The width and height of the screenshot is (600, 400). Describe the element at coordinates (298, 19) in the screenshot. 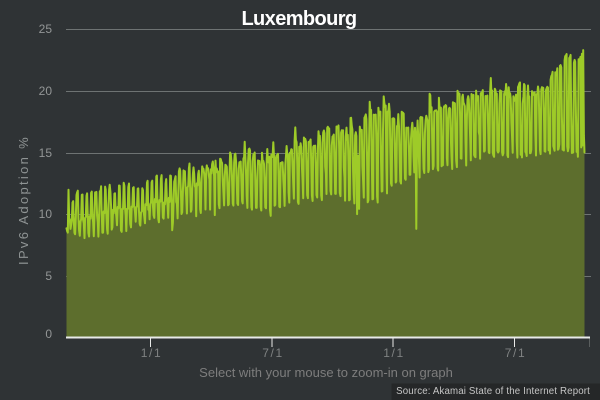

I see `svg-text: Luxembourg` at that location.